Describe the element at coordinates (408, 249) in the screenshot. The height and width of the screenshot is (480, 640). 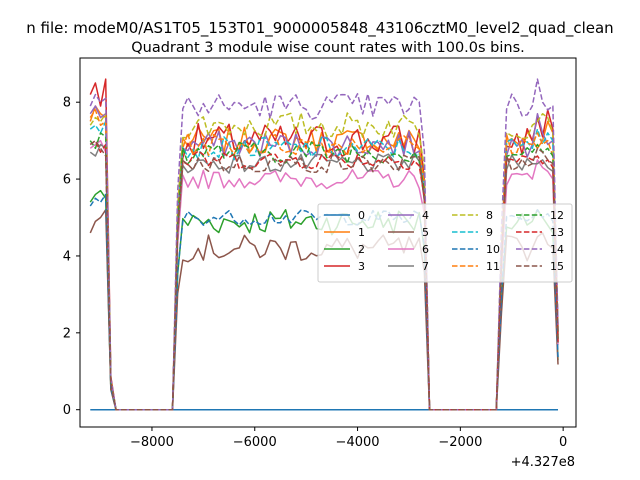
I see `legend-item-6: 6` at that location.